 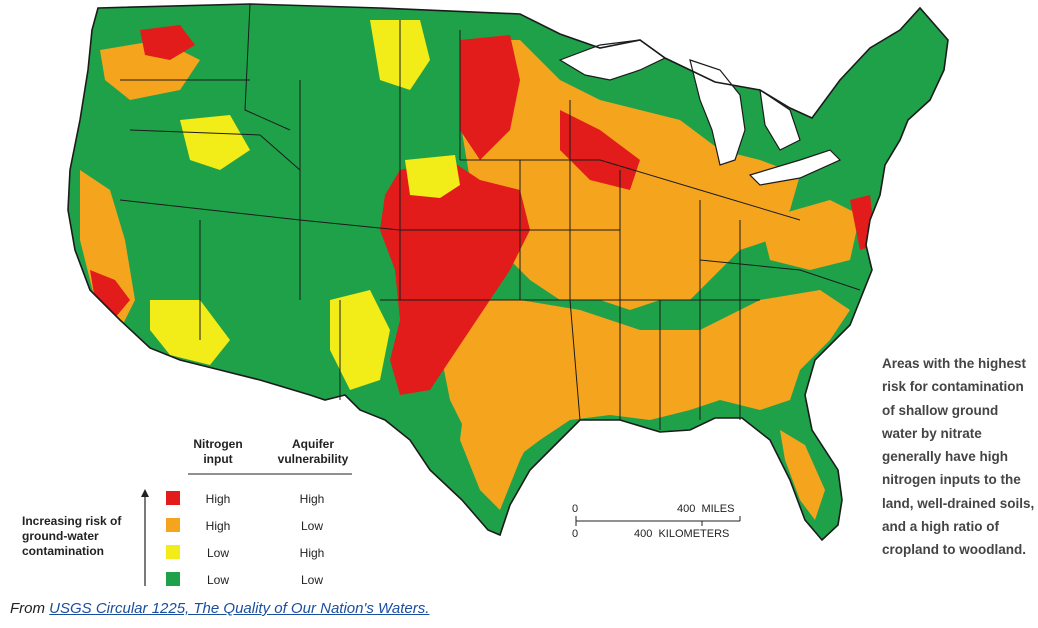 What do you see at coordinates (218, 451) in the screenshot?
I see `legend-header-nitrogen: Nitrogen input` at bounding box center [218, 451].